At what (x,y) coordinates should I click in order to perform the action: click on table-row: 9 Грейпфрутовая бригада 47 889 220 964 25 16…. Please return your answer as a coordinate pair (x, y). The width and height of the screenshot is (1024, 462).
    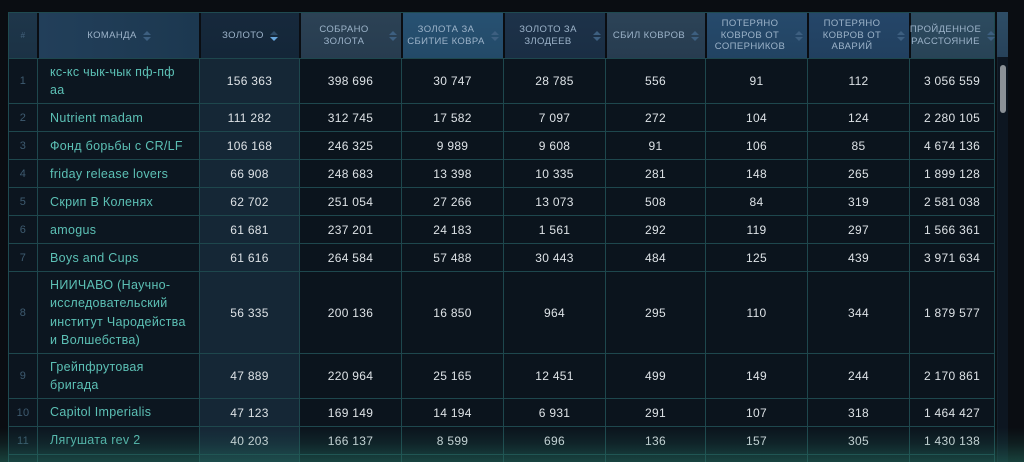
    Looking at the image, I should click on (501, 375).